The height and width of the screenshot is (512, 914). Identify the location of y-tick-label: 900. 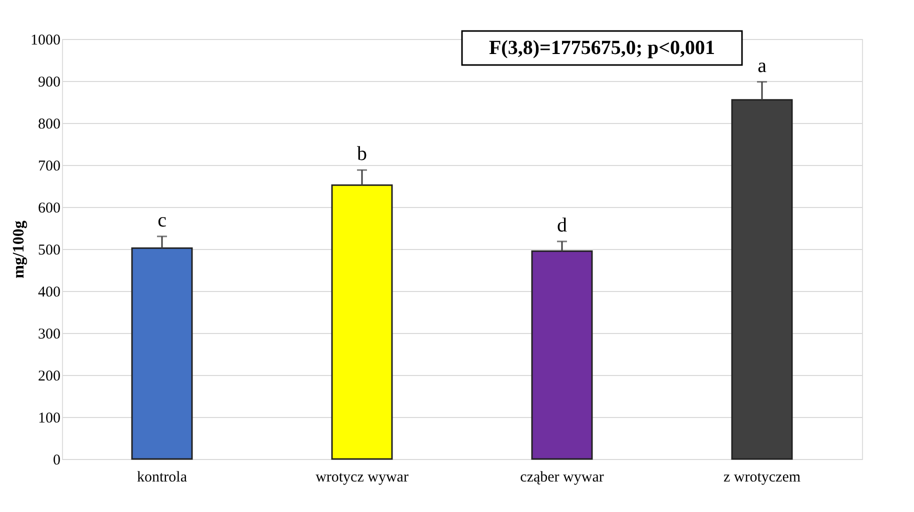
(49, 82).